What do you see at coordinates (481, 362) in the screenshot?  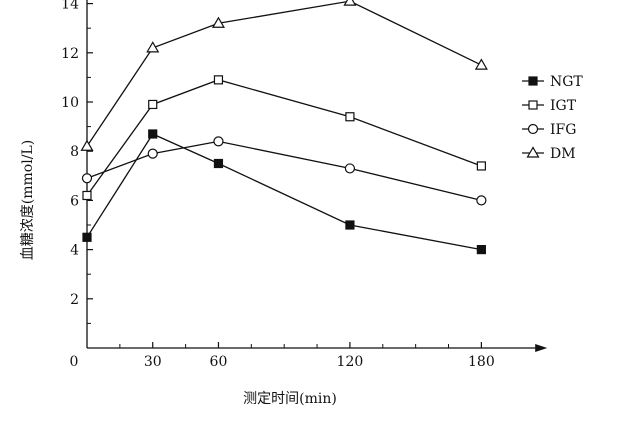 I see `x-tick-label: 180` at bounding box center [481, 362].